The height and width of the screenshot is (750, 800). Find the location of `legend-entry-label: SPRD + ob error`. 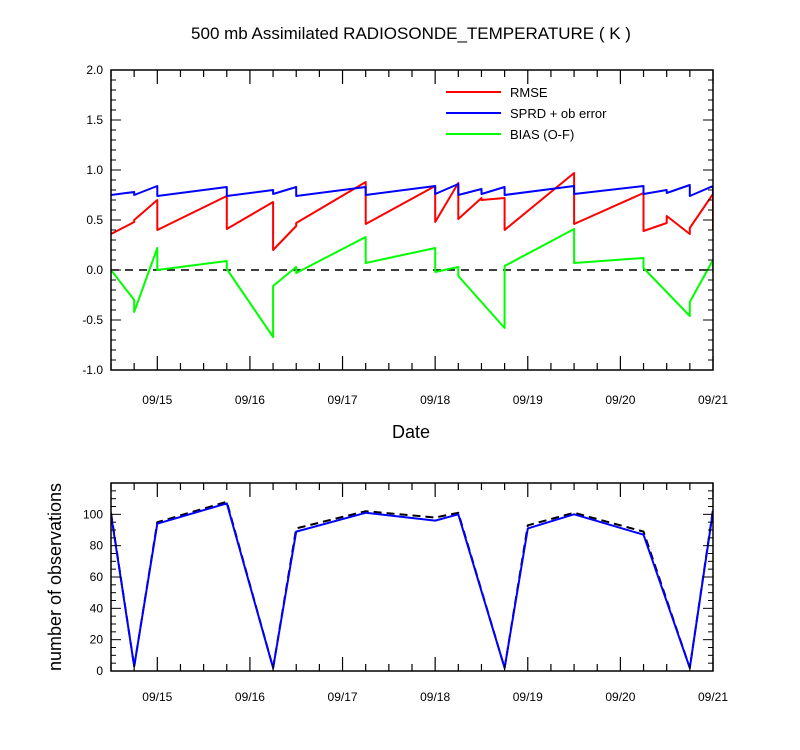

legend-entry-label: SPRD + ob error is located at coordinates (558, 113).